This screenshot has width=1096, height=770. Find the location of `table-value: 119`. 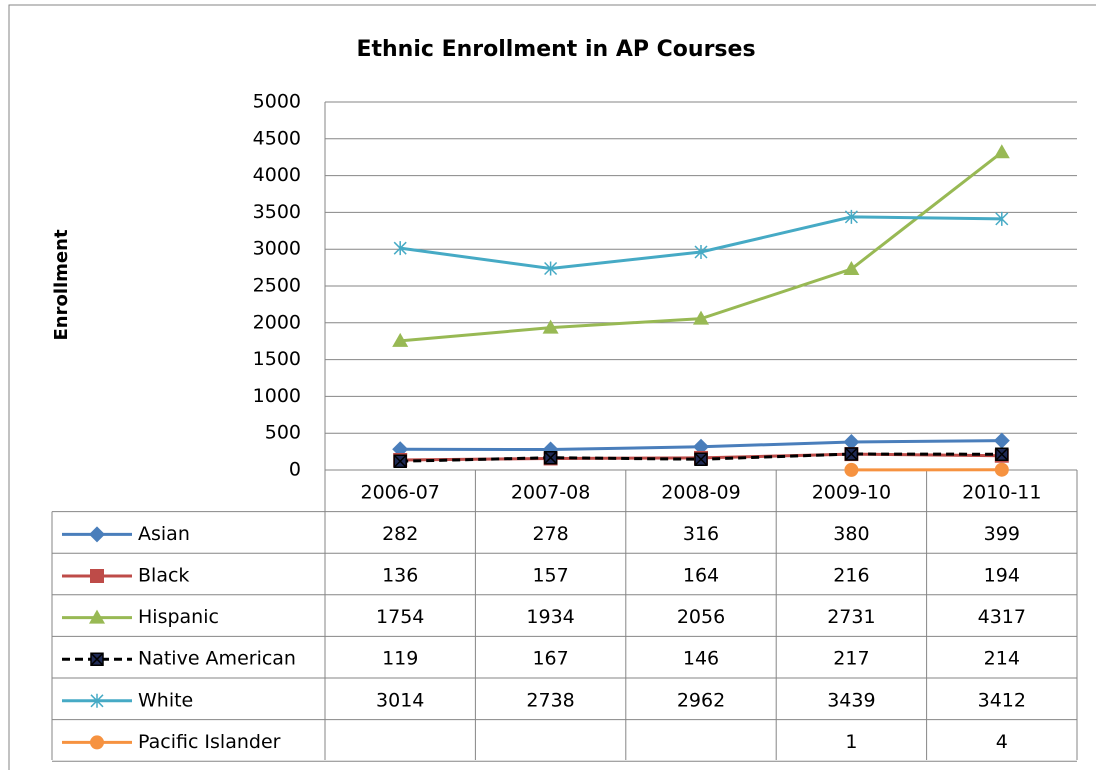

table-value: 119 is located at coordinates (400, 659).